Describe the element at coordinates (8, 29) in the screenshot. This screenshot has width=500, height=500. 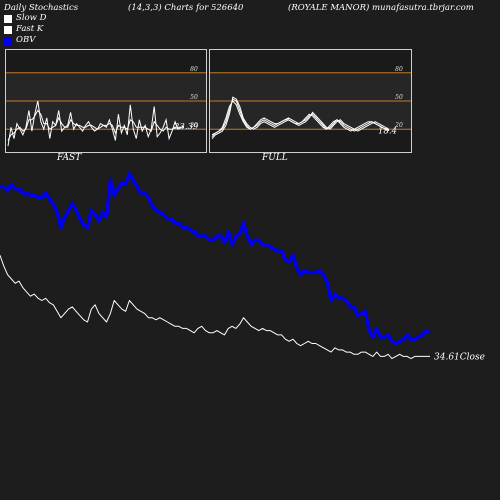
I see `legend-swatch-fast-k` at that location.